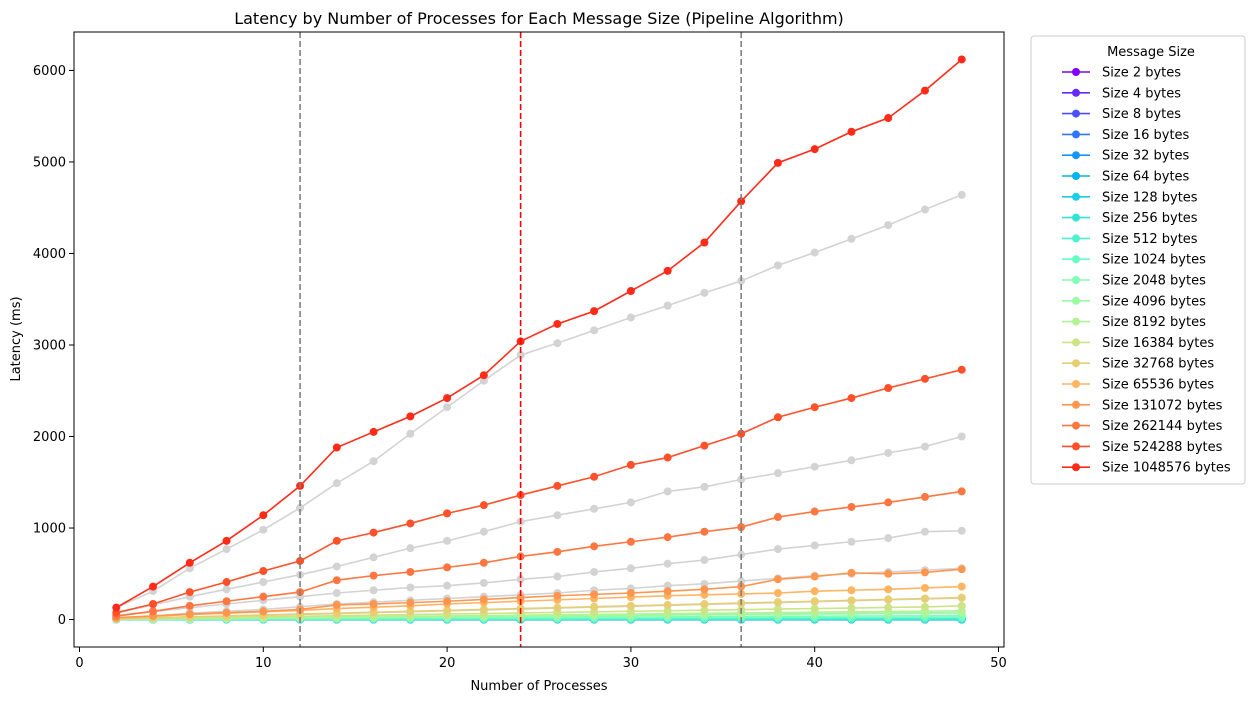 This screenshot has width=1254, height=701. Describe the element at coordinates (1154, 260) in the screenshot. I see `legend-label: Size 1024 bytes` at that location.